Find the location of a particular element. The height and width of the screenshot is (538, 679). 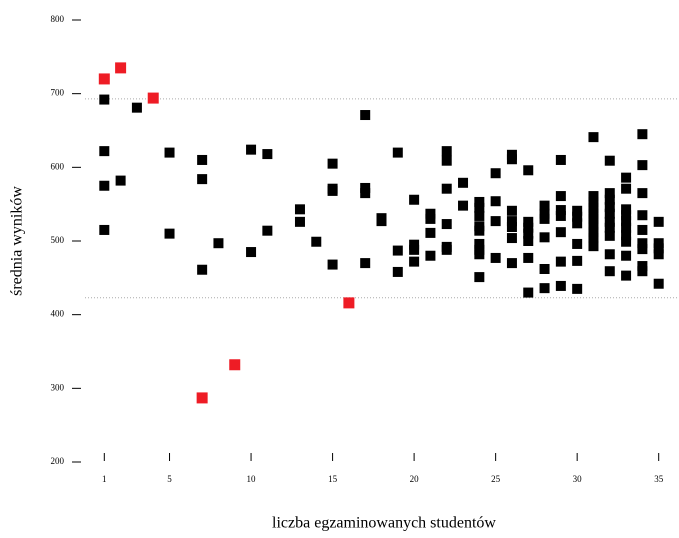

y-tick-label: 400 is located at coordinates (58, 314).